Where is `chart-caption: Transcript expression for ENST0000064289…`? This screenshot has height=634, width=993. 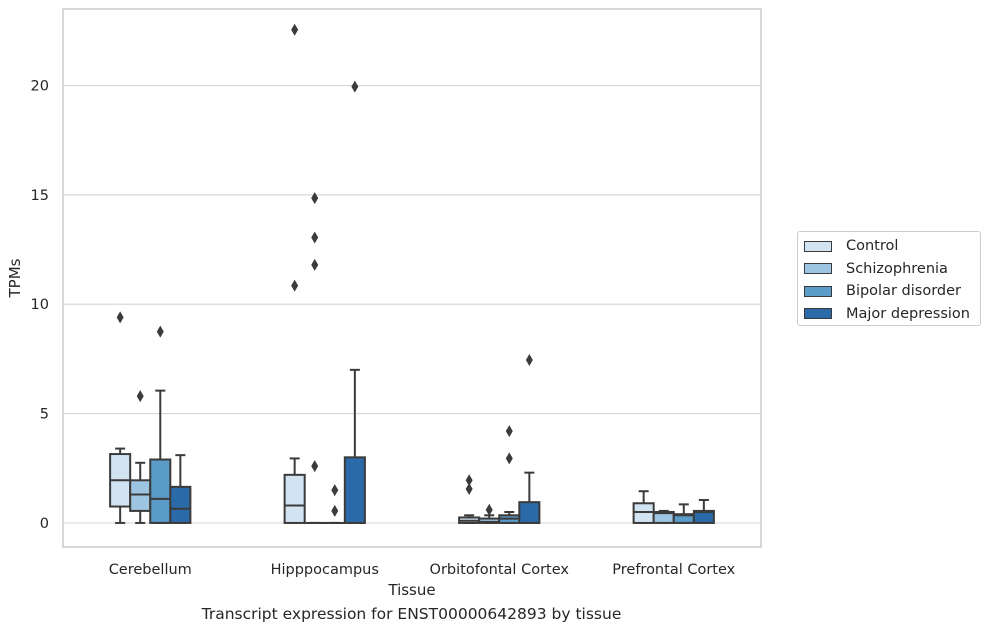 chart-caption: Transcript expression for ENST0000064289… is located at coordinates (411, 614).